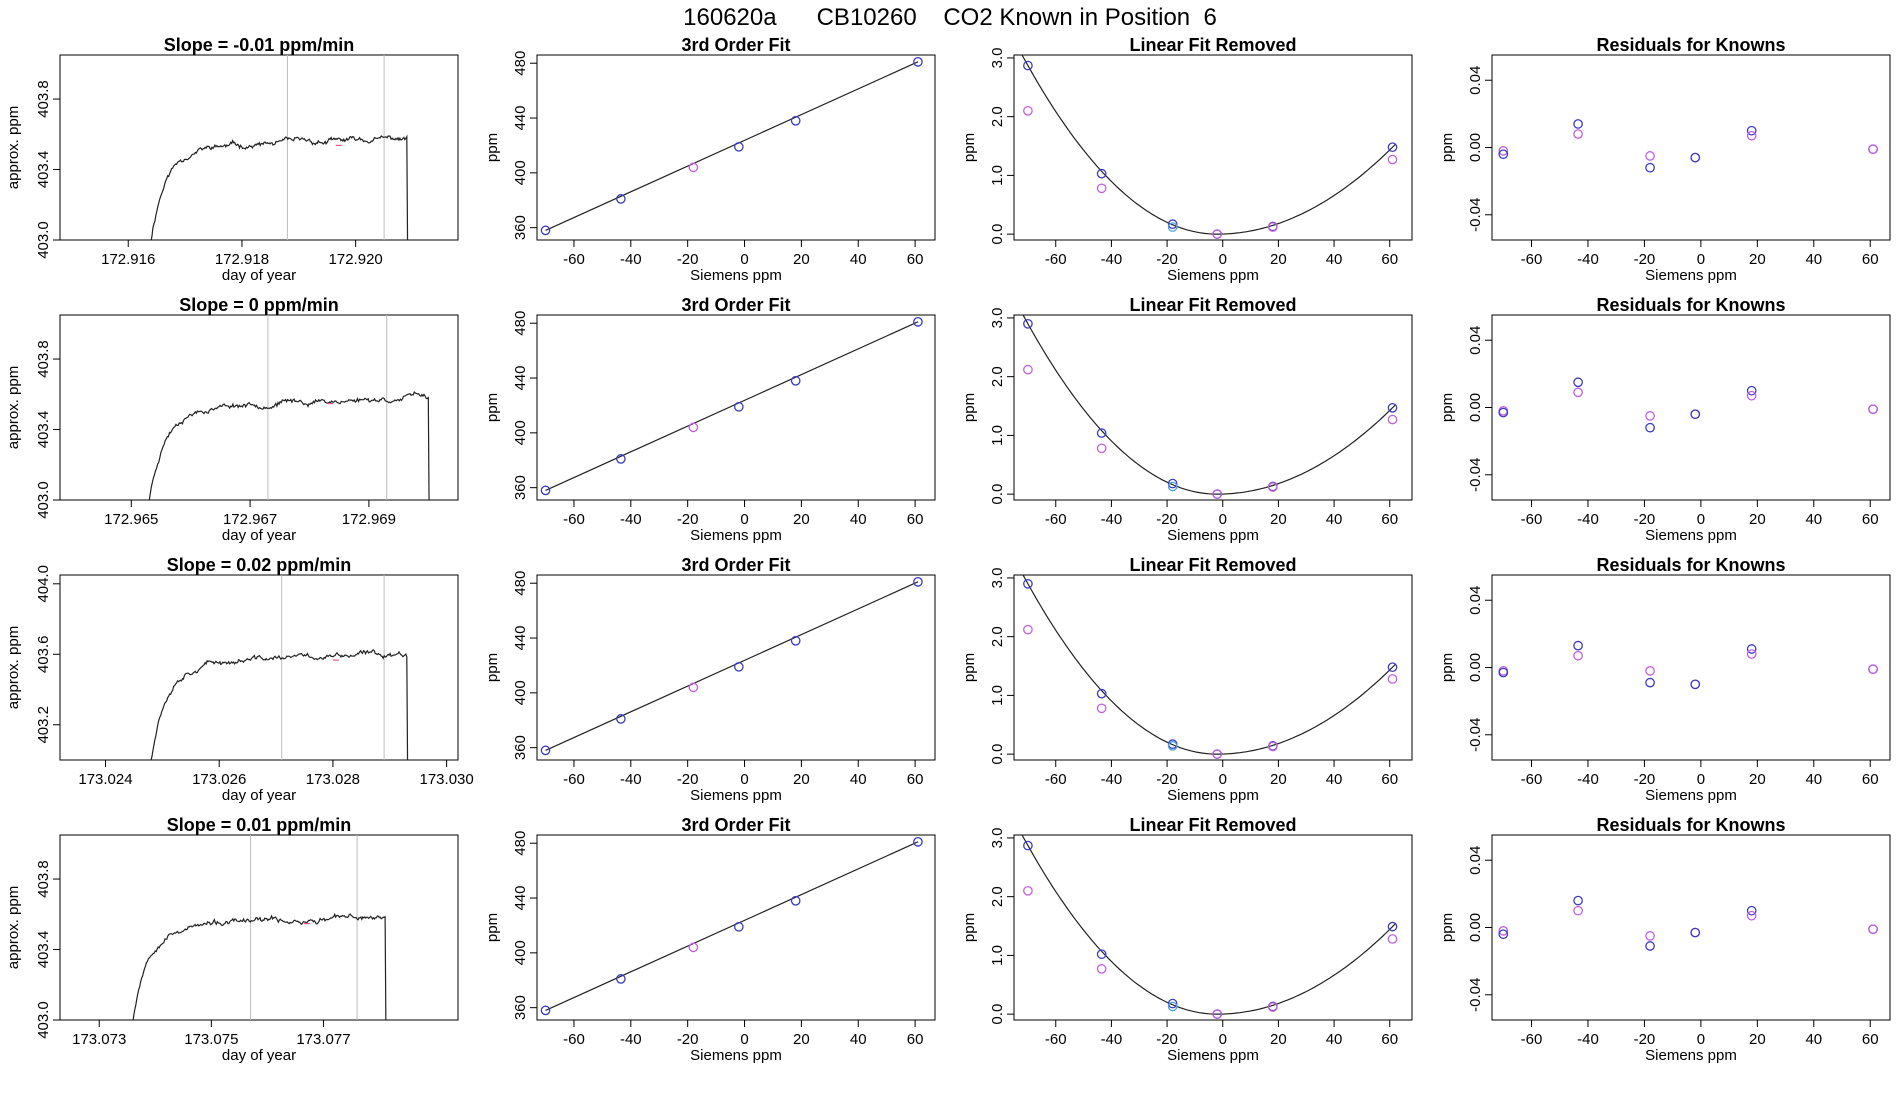 This screenshot has width=1900, height=1100. Describe the element at coordinates (1172, 227) in the screenshot. I see `data-point-lightblue` at that location.